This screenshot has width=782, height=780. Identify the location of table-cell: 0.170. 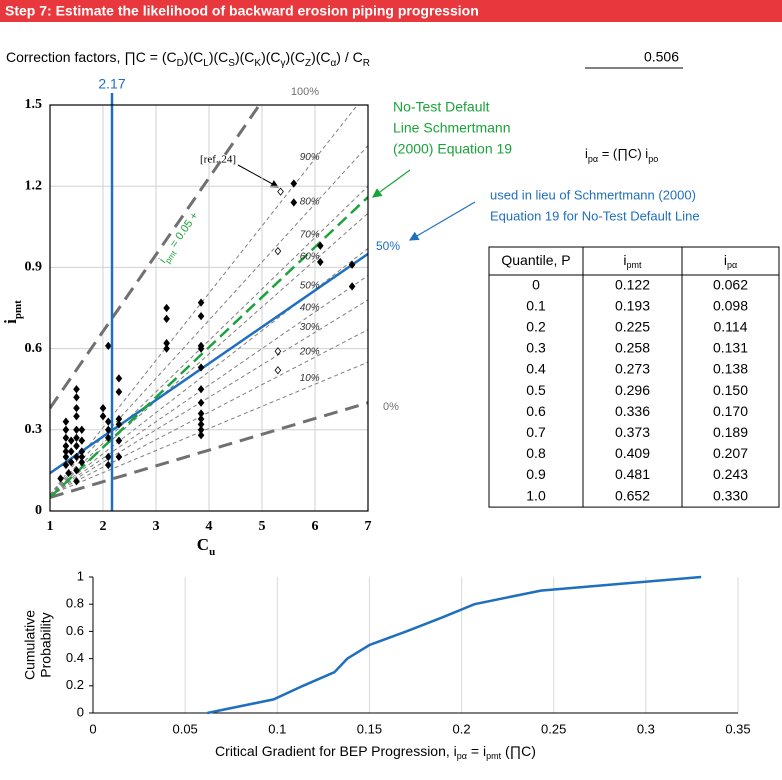
(730, 411).